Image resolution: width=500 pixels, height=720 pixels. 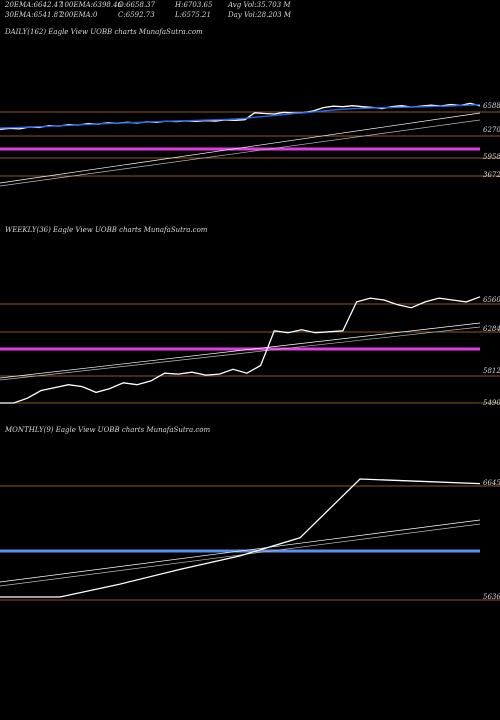 What do you see at coordinates (491, 130) in the screenshot?
I see `y-tick-label: 6270` at bounding box center [491, 130].